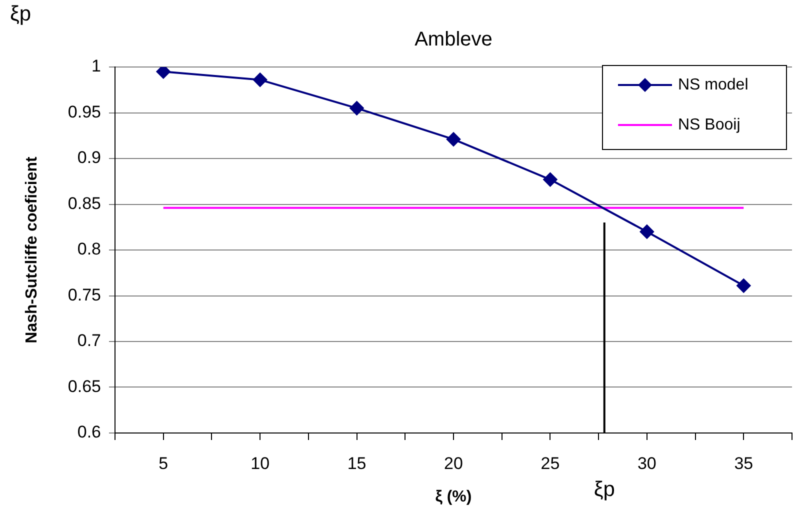 This screenshot has width=808, height=518. I want to click on y-tick-label: 0.7, so click(89, 340).